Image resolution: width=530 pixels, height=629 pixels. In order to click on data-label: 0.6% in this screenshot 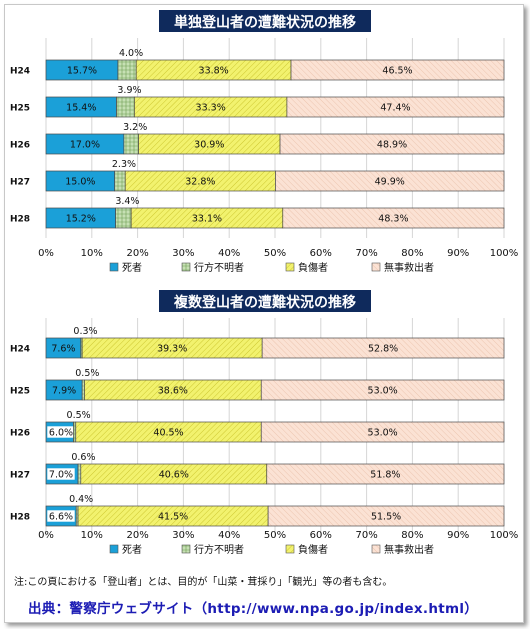, I will do `click(83, 457)`.